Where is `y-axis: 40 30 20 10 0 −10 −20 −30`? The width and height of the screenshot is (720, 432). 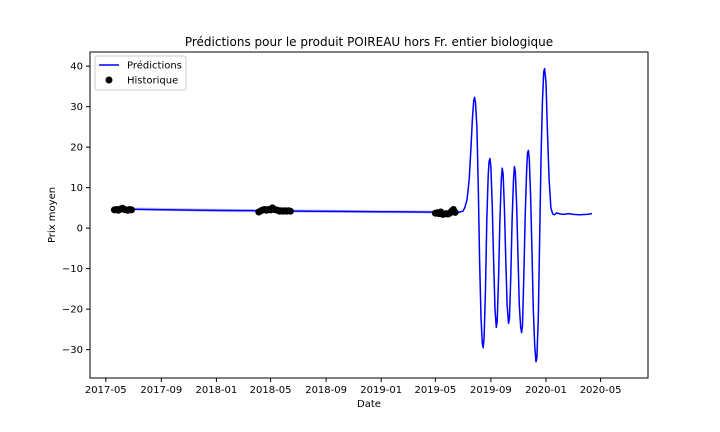
y-axis: 40 30 20 10 0 −10 −20 −30 is located at coordinates (76, 209).